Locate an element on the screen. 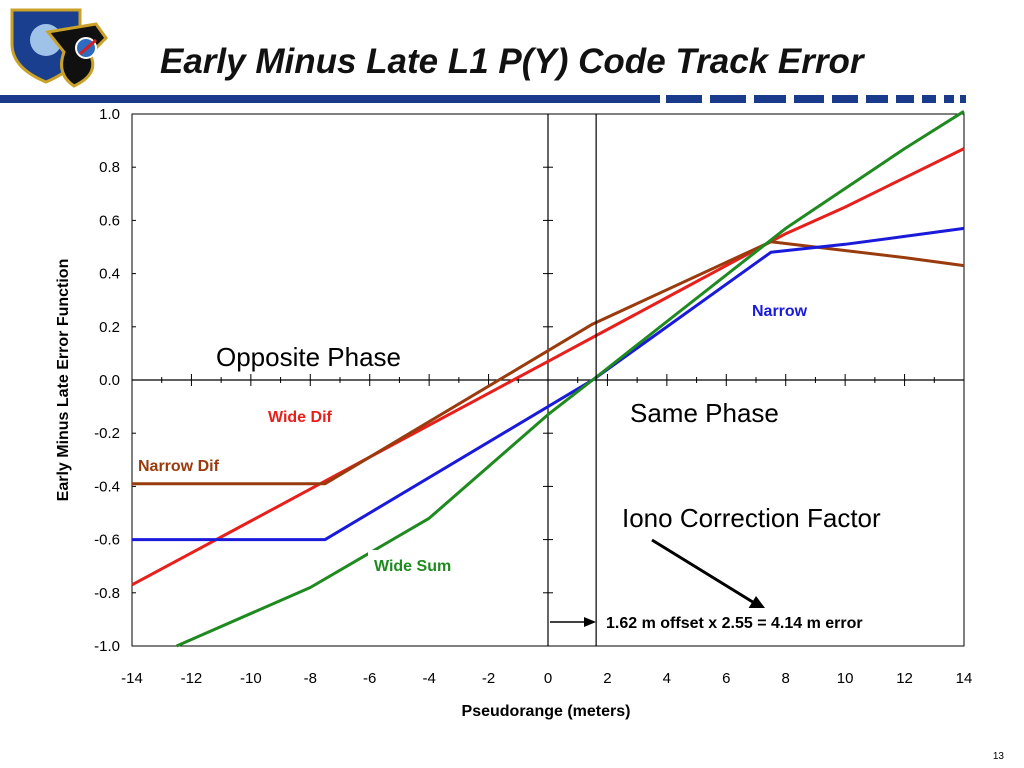  y-tick-label: -0.6 is located at coordinates (107, 540).